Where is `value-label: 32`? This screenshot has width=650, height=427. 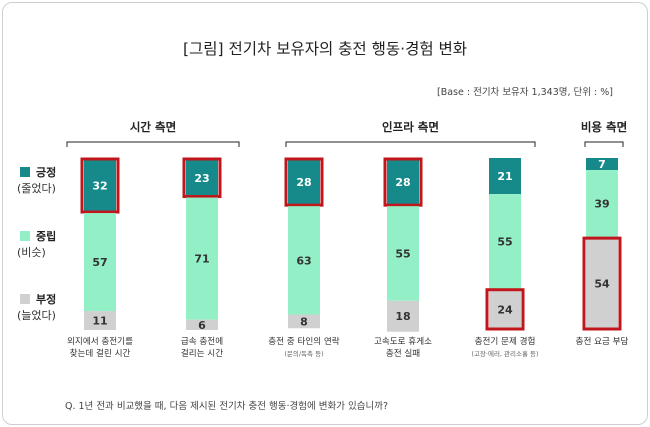
value-label: 32 is located at coordinates (99, 186).